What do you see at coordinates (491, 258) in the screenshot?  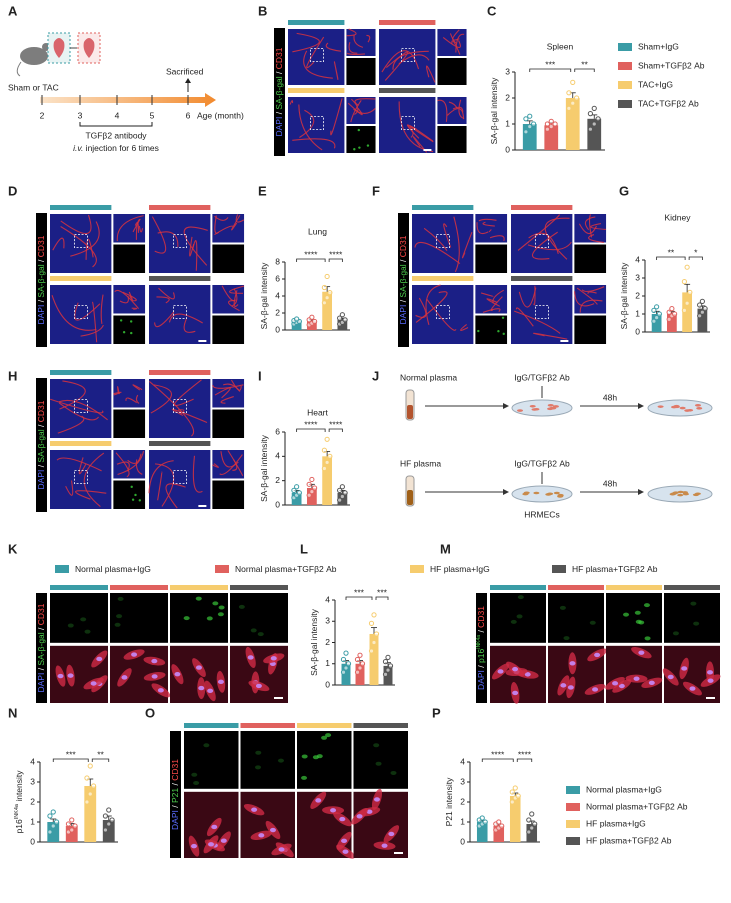 I see `inset` at bounding box center [491, 258].